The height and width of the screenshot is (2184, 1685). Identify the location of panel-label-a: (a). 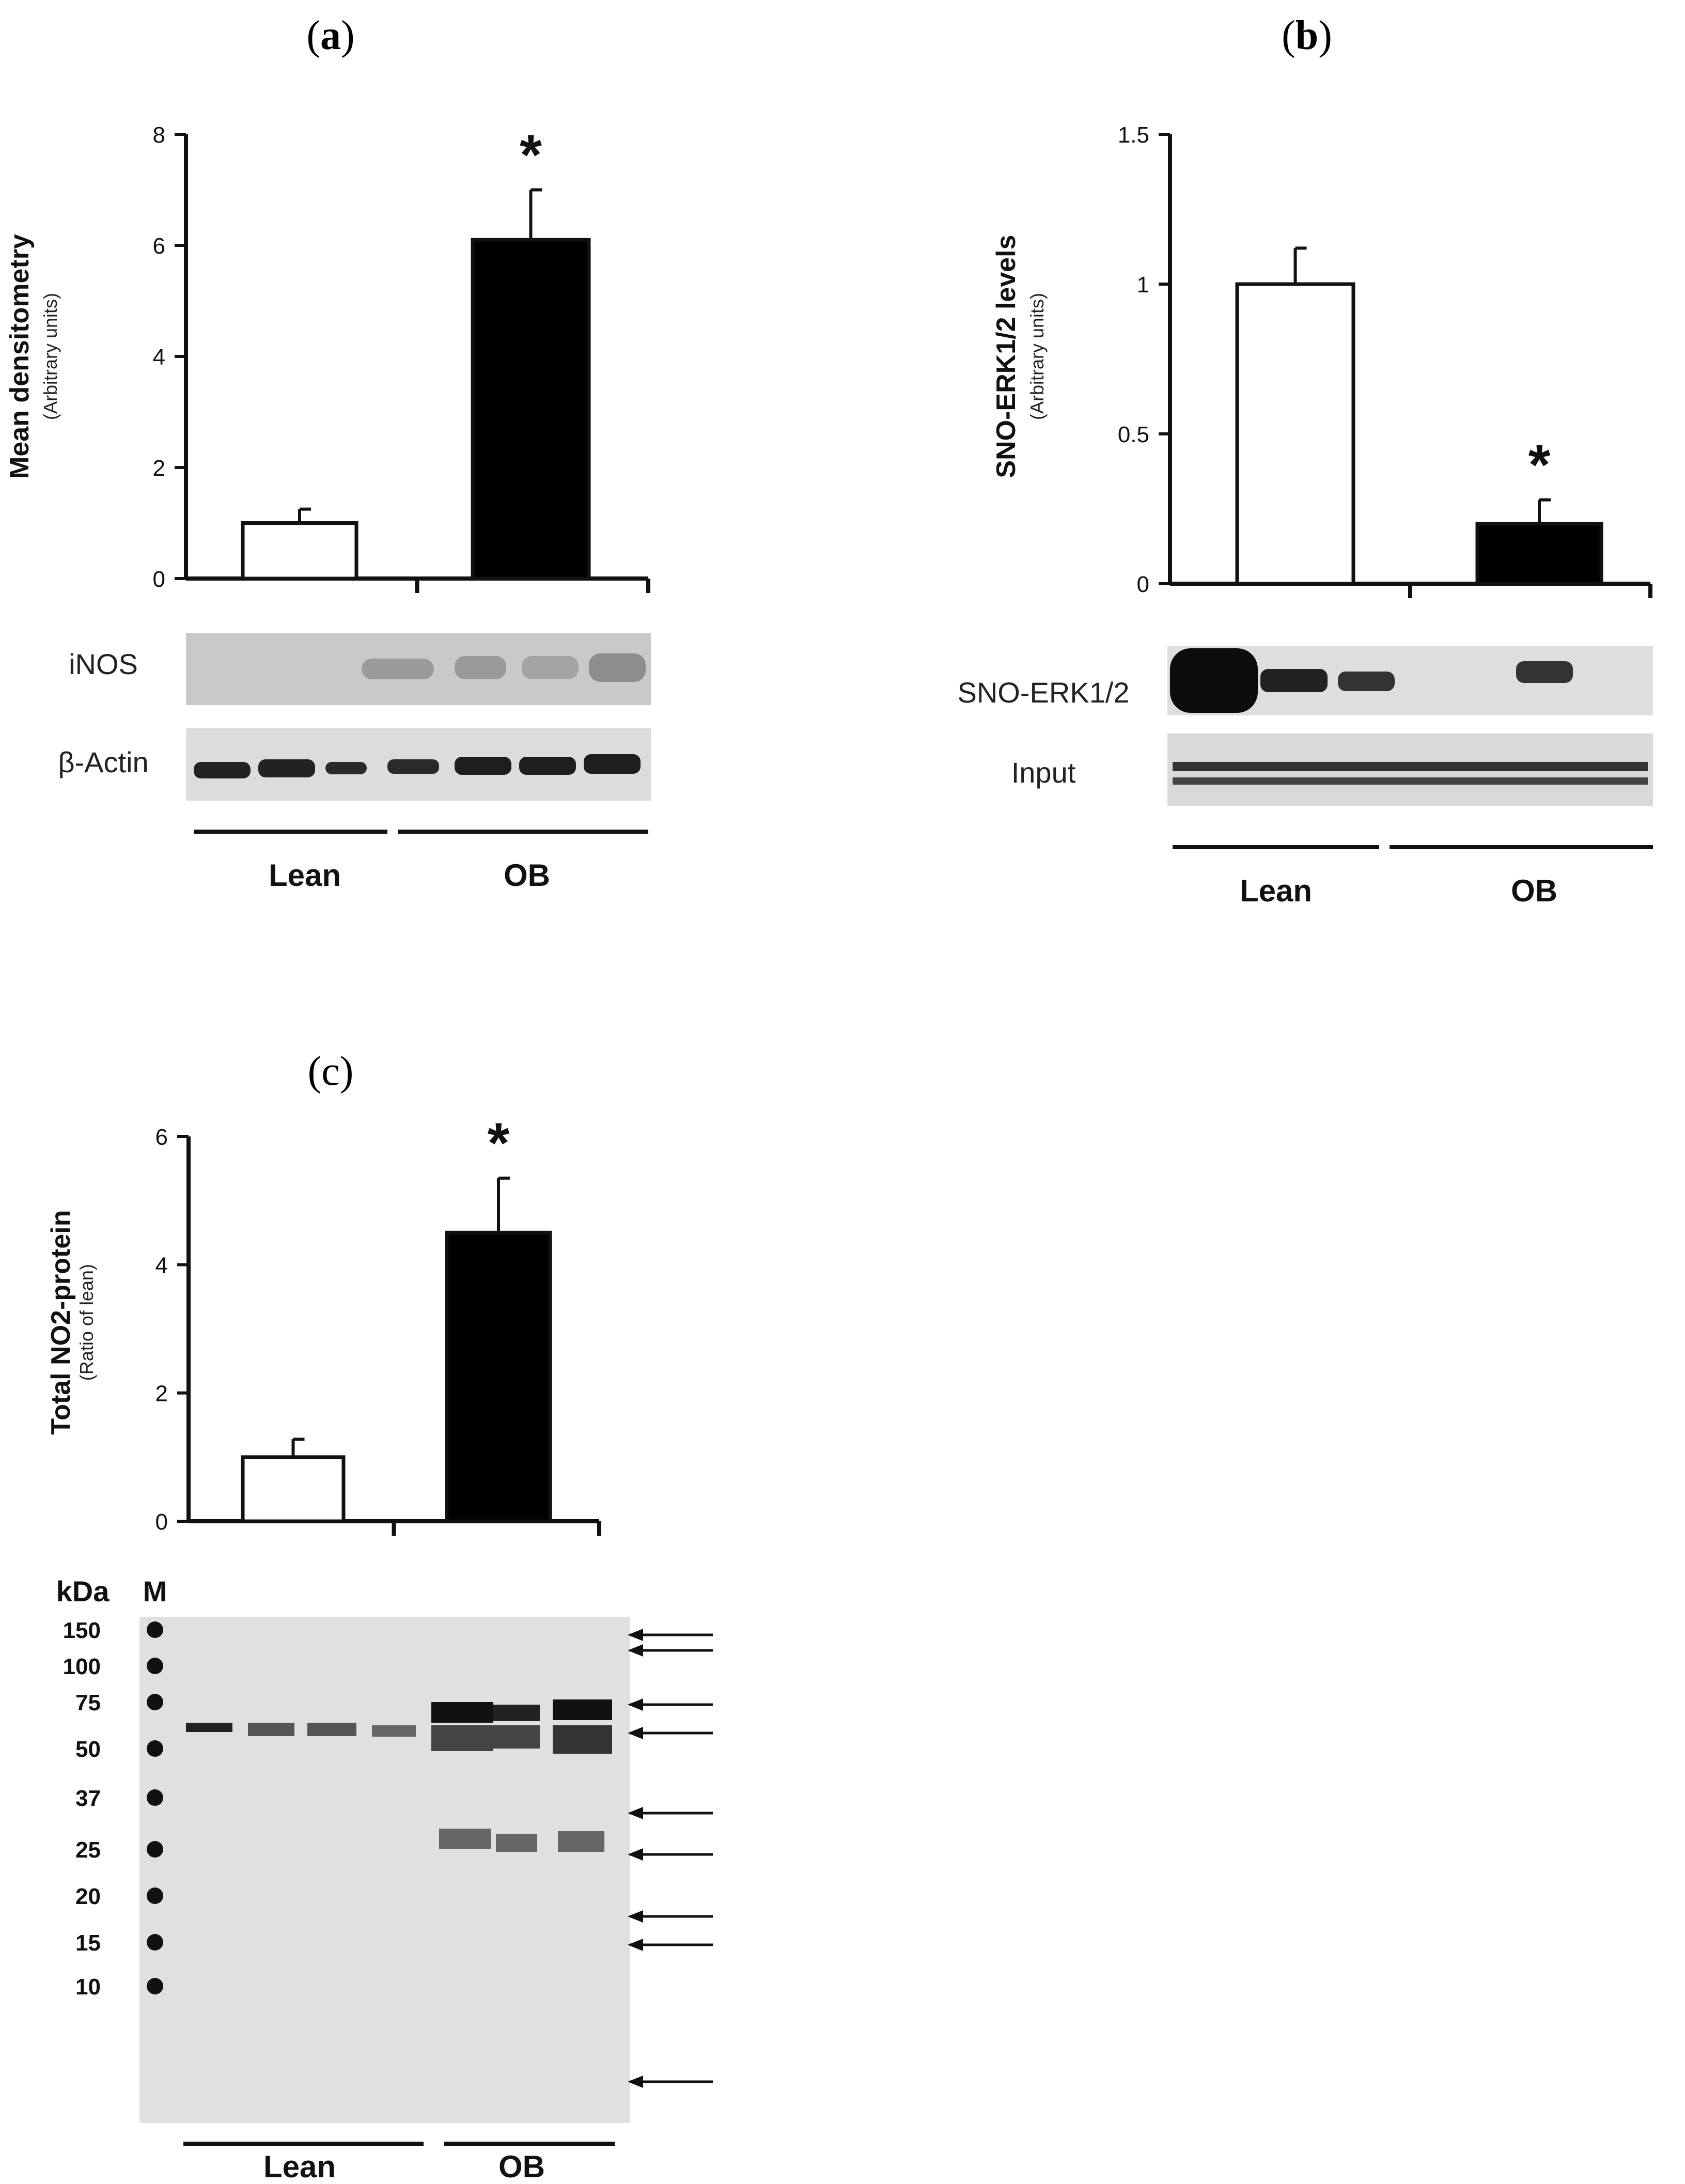
(330, 35).